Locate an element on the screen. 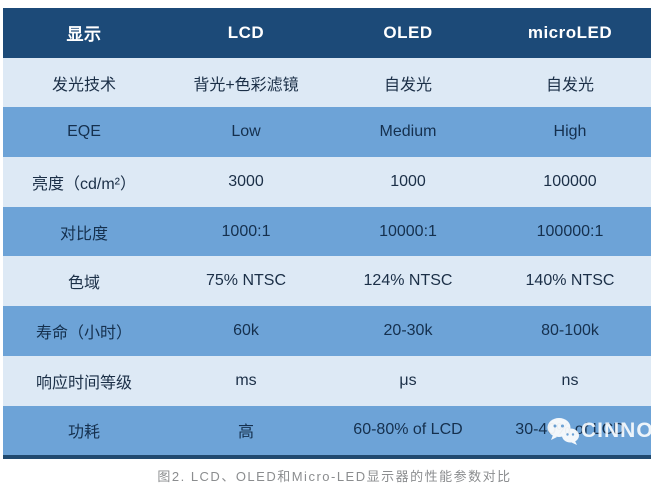  table-cell: 60k is located at coordinates (246, 331).